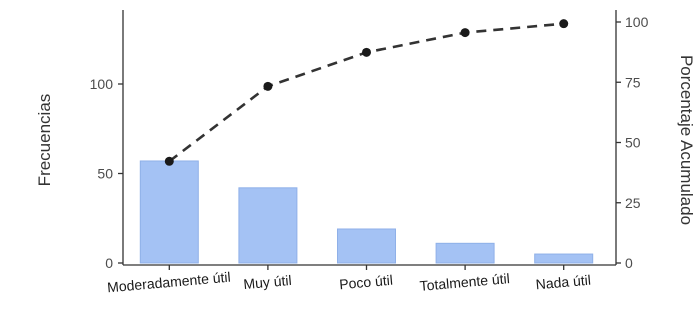 This screenshot has height=324, width=700. Describe the element at coordinates (102, 84) in the screenshot. I see `y-tick-label-2: 100` at that location.